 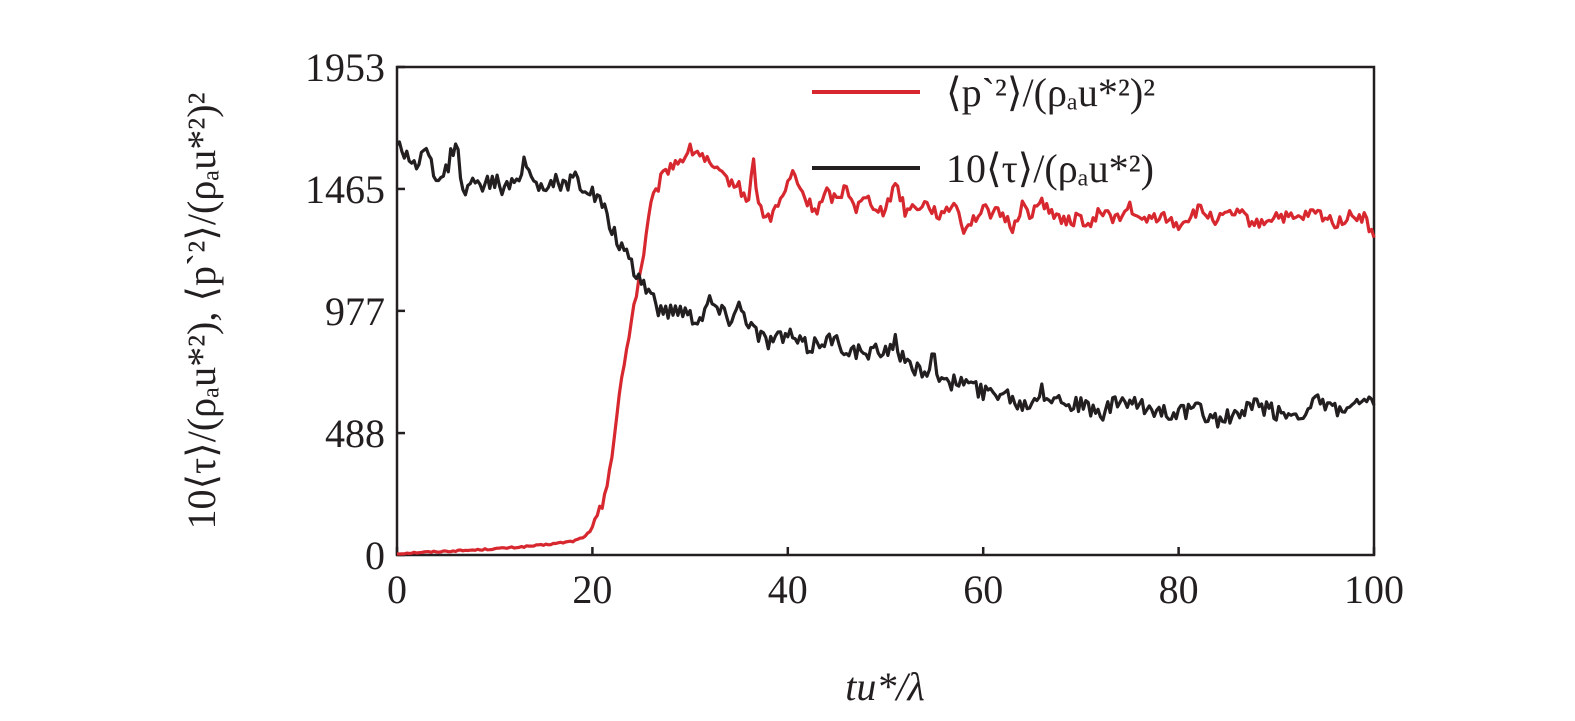 What do you see at coordinates (201, 310) in the screenshot?
I see `y-axis-title: 10⟨τ⟩/(ρₐu*²), ⟨p`²⟩/(ρₐu*²)²` at bounding box center [201, 310].